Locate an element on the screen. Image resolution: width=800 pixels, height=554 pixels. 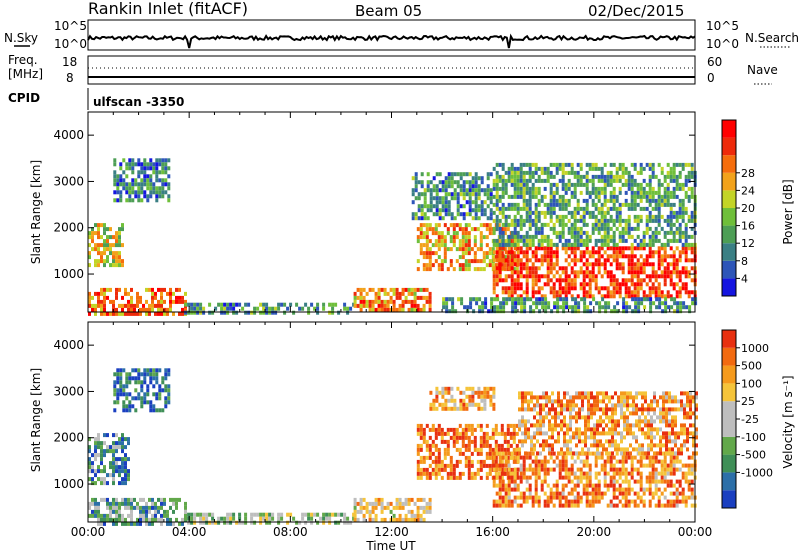
colorbar-segment is located at coordinates (729, 181).